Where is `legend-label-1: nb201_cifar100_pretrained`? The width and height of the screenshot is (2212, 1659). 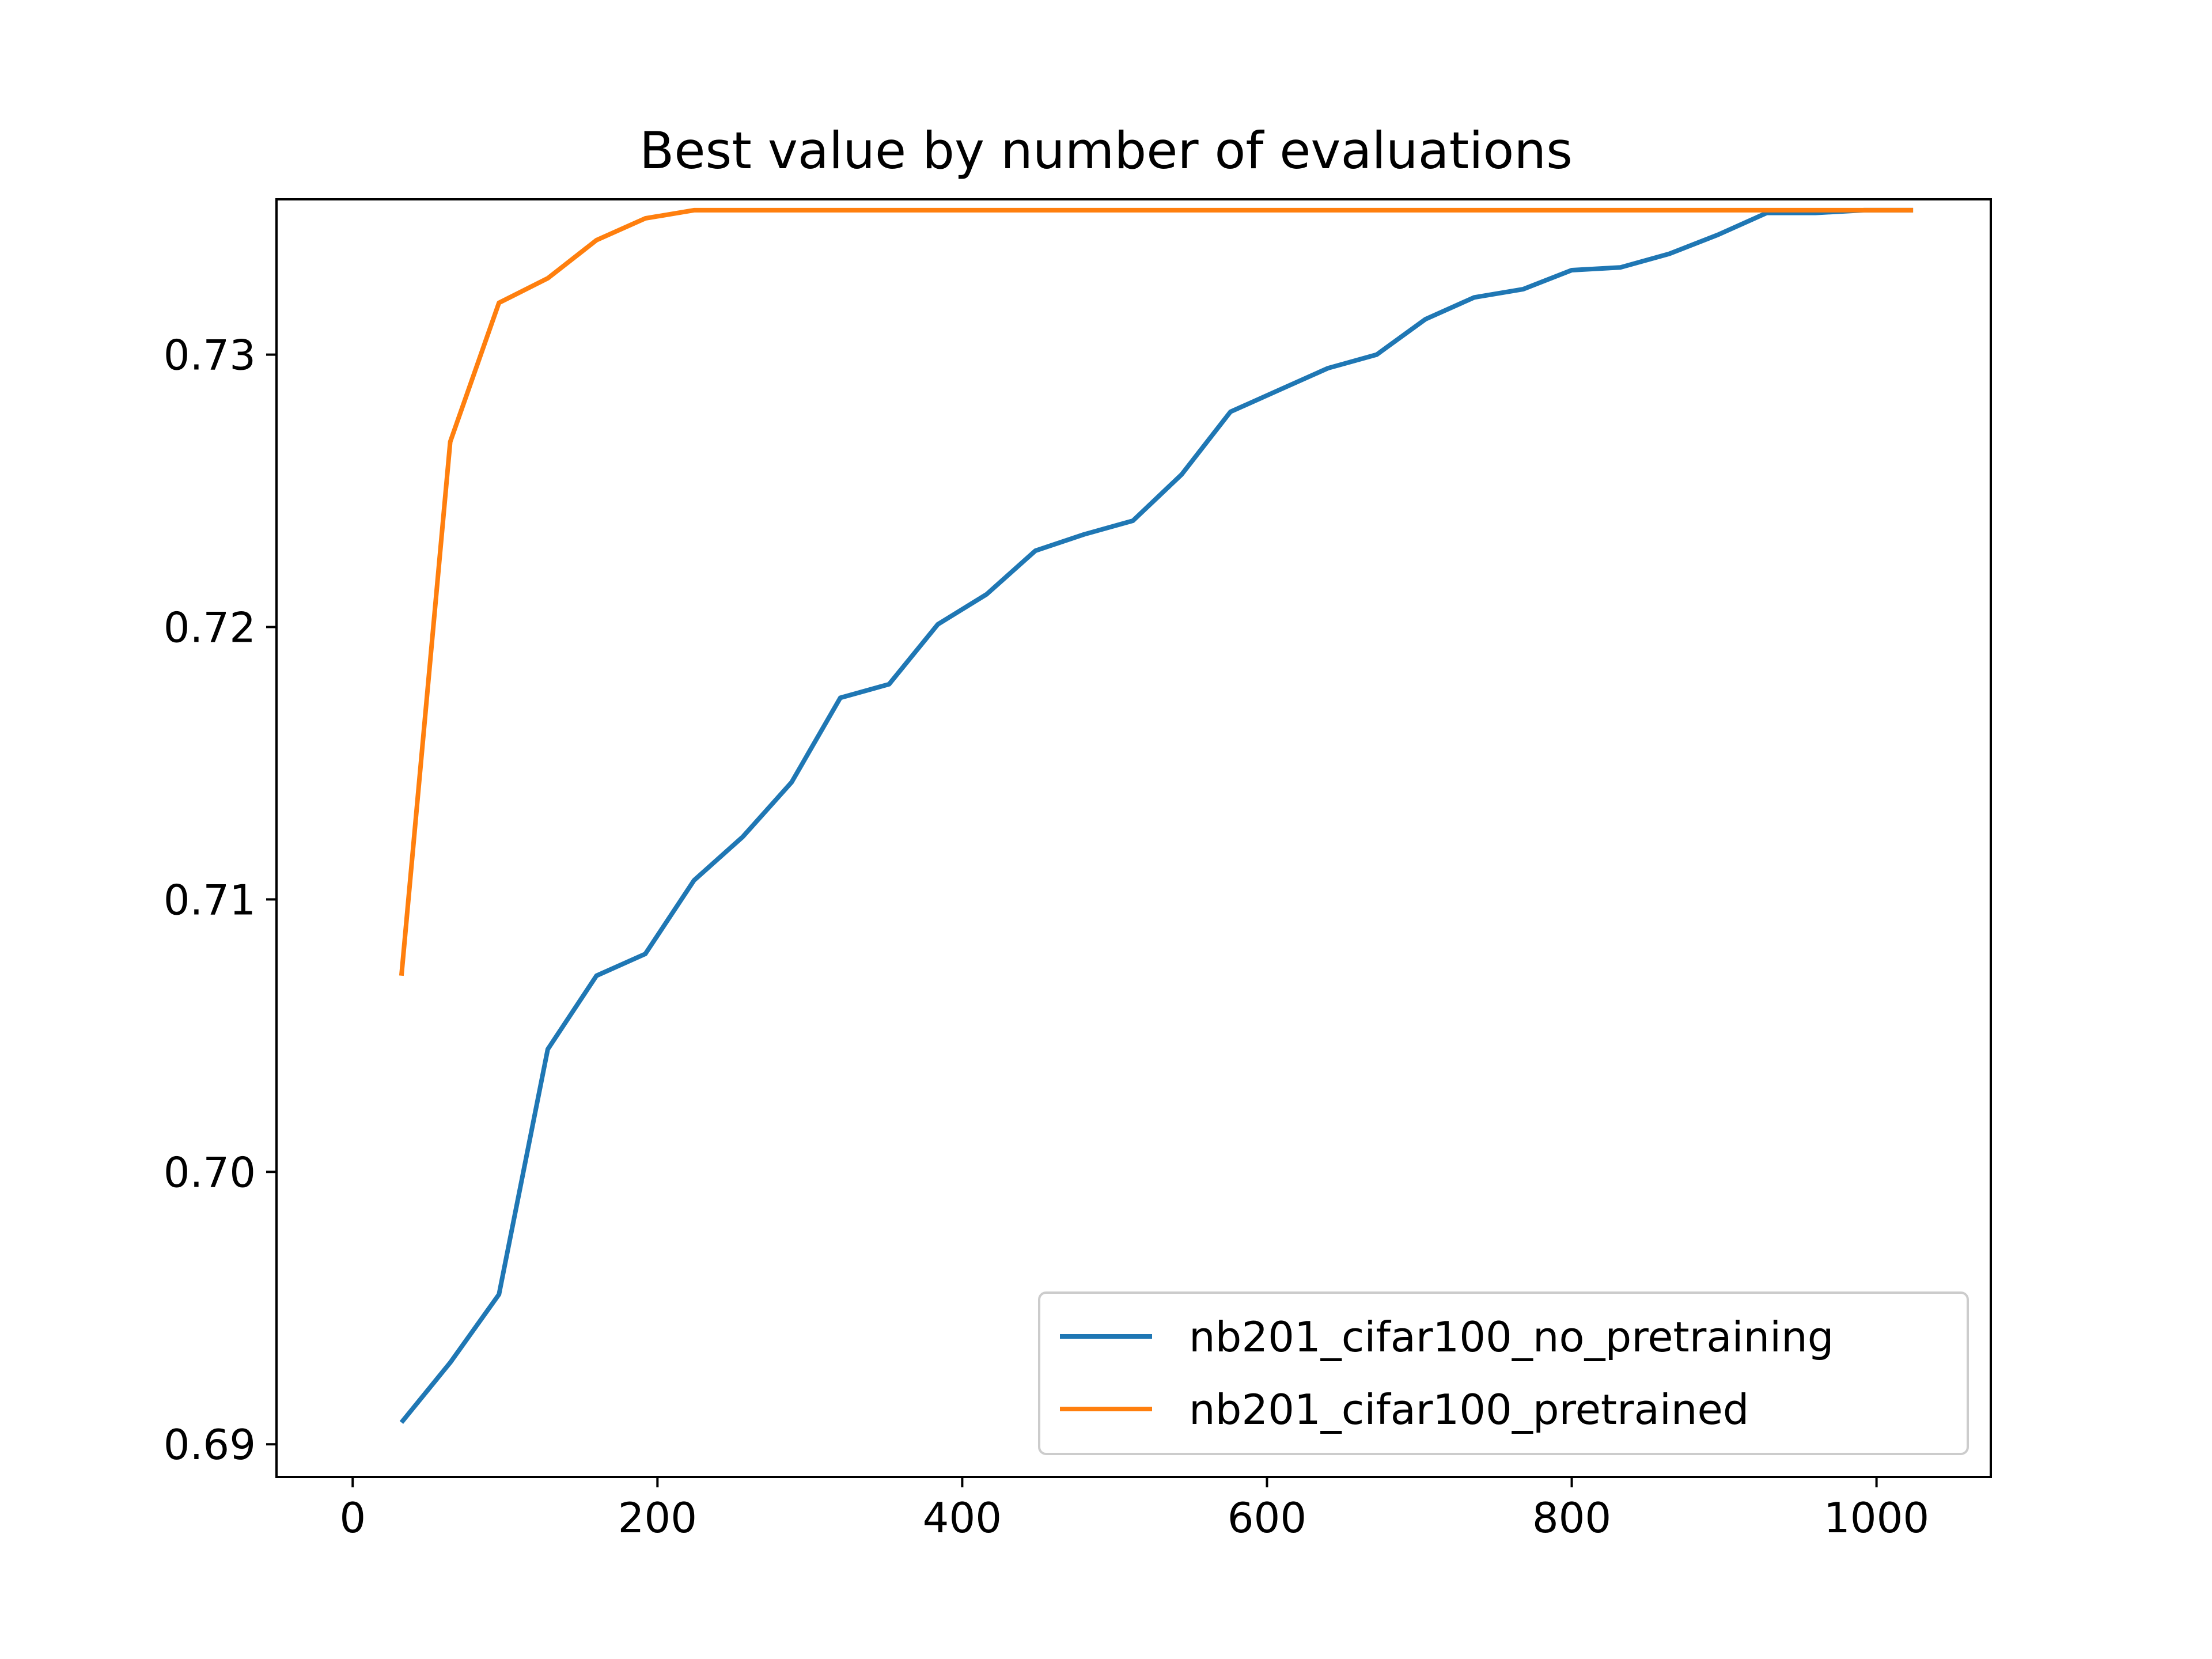
legend-label-1: nb201_cifar100_pretrained is located at coordinates (1469, 1409).